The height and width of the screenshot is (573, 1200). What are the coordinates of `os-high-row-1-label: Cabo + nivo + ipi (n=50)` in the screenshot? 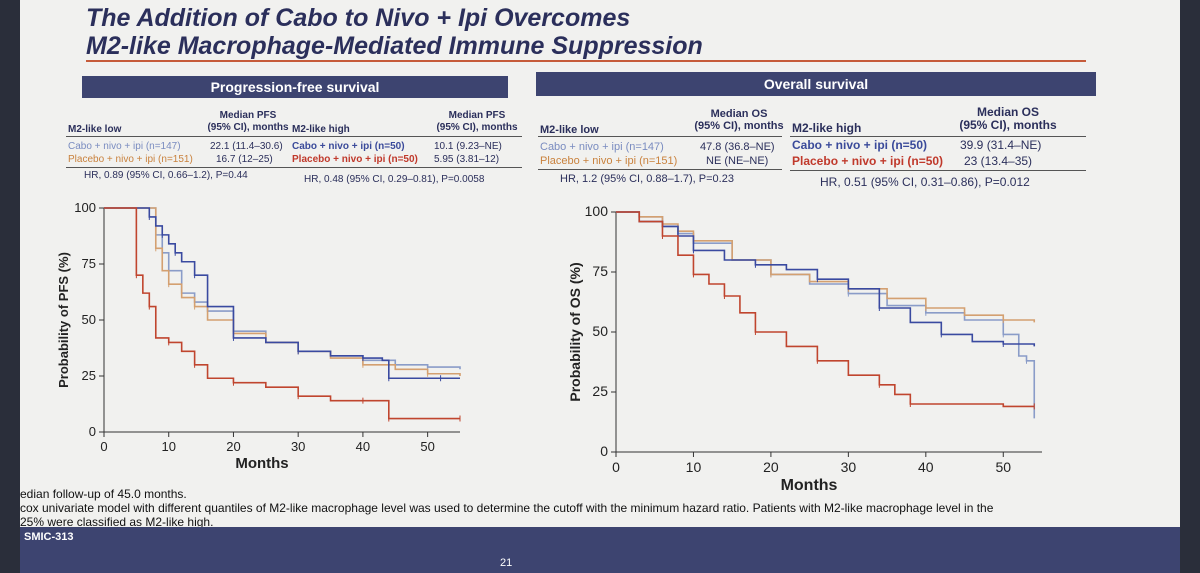 It's located at (860, 145).